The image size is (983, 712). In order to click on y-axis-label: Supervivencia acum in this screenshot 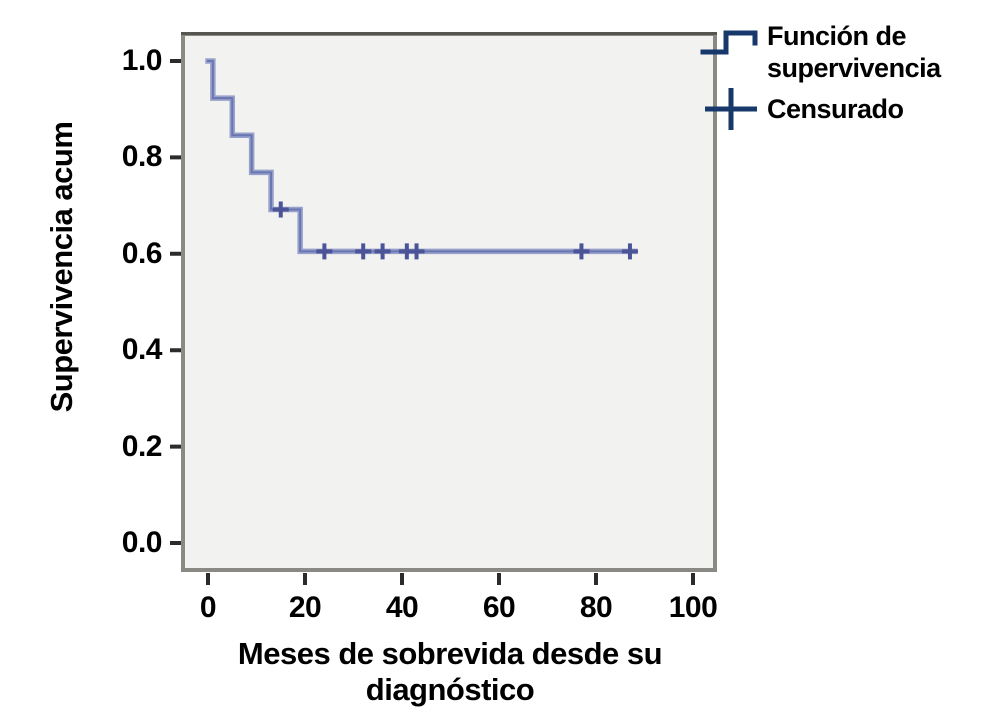, I will do `click(61, 267)`.